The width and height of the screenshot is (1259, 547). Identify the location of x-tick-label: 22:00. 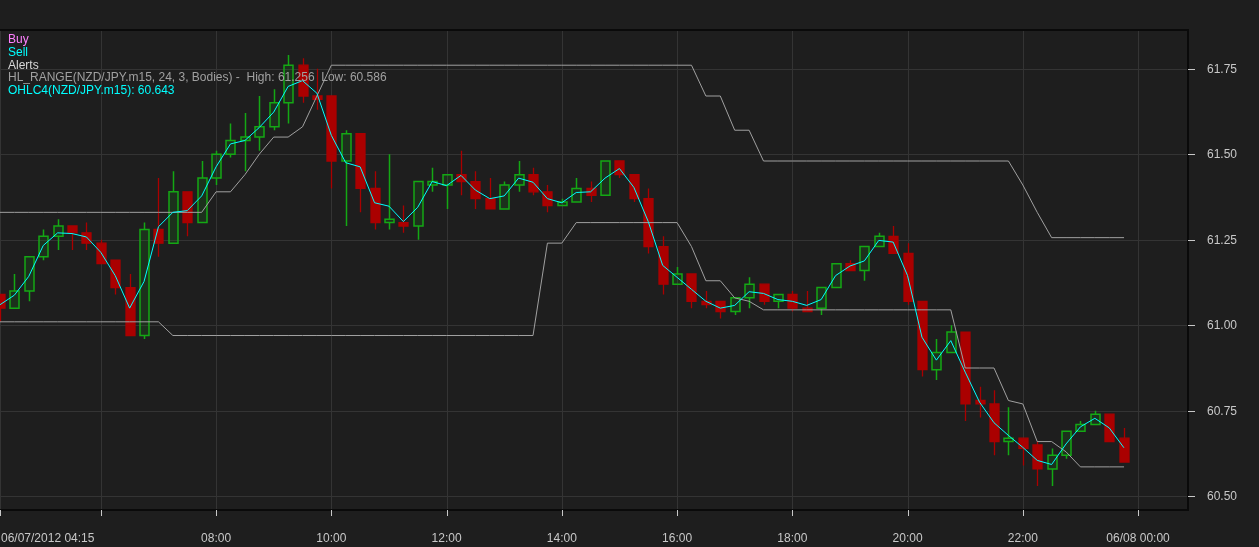
(1023, 538).